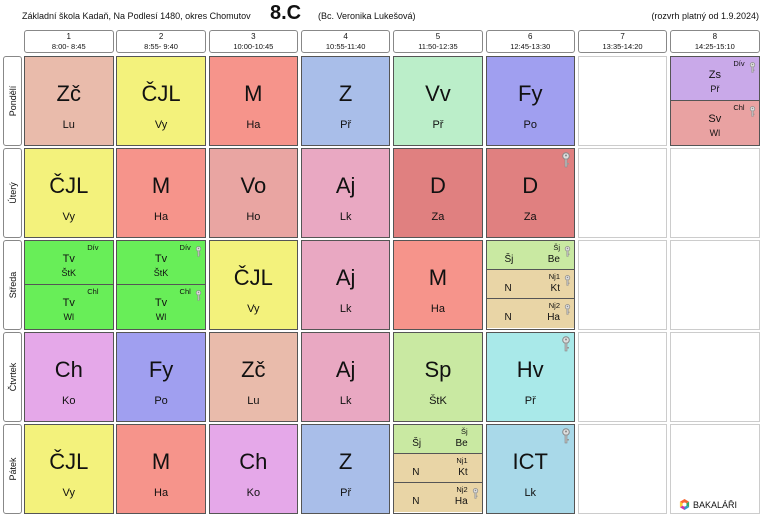  What do you see at coordinates (438, 440) in the screenshot?
I see `lesson-part: Šj Šj Be` at bounding box center [438, 440].